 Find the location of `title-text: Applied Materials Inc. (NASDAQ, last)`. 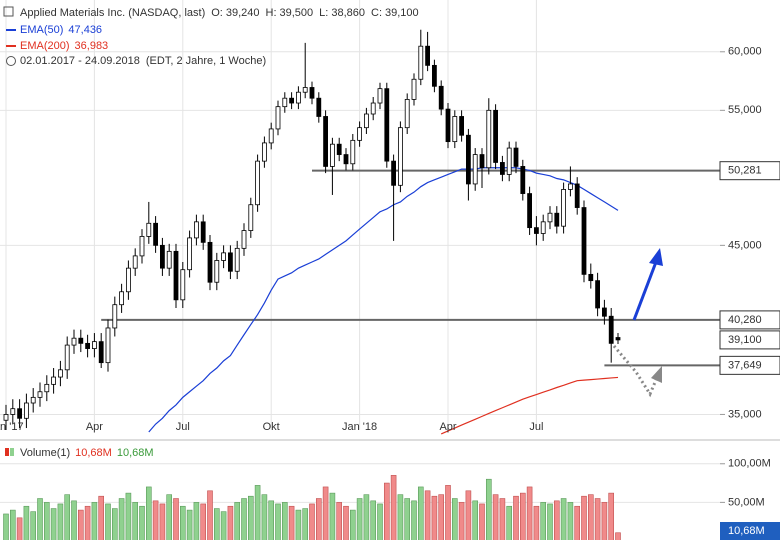

title-text: Applied Materials Inc. (NASDAQ, last) is located at coordinates (112, 13).